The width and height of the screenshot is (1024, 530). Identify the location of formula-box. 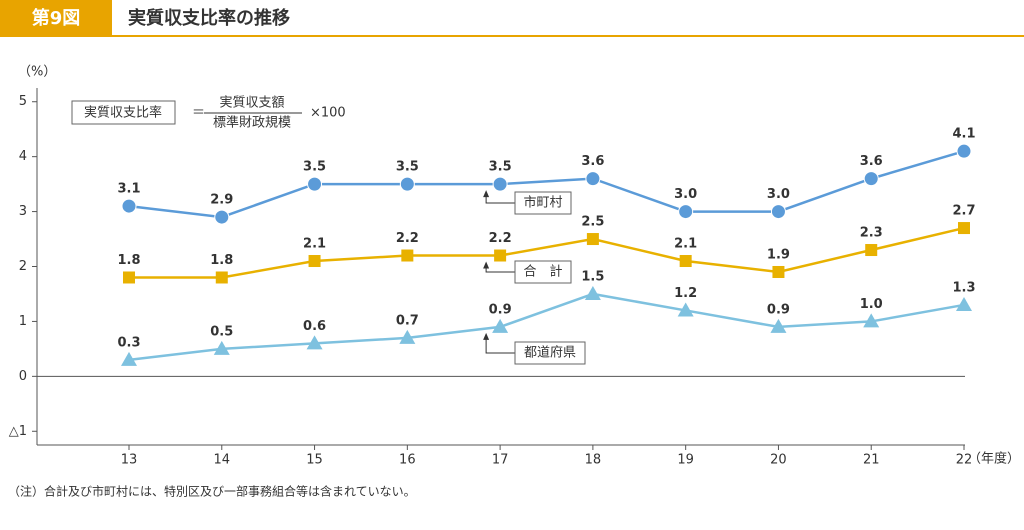
(123, 112).